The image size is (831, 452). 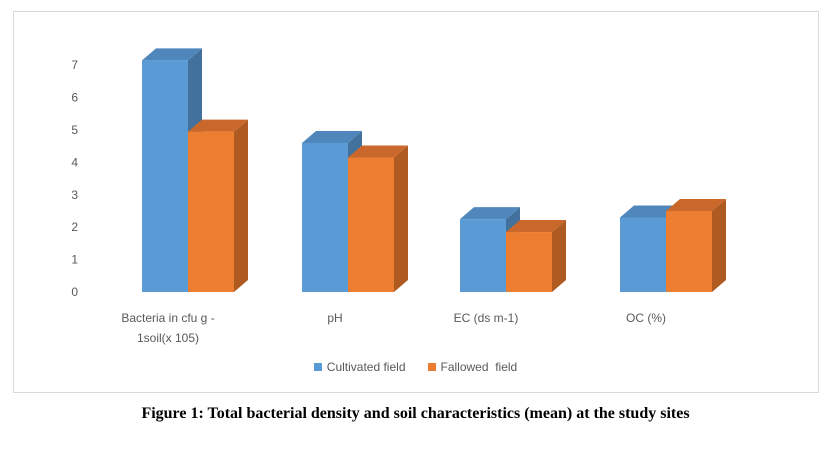 What do you see at coordinates (74, 227) in the screenshot?
I see `y-tick-label-2: 2` at bounding box center [74, 227].